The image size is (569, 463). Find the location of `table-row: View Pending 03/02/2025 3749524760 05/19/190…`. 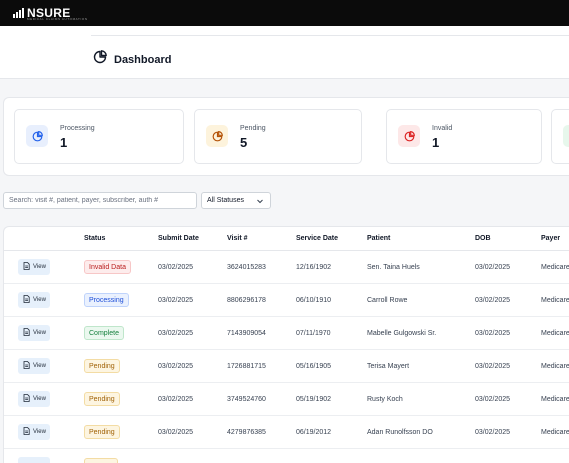

table-row: View Pending 03/02/2025 3749524760 05/19/190… is located at coordinates (286, 399).